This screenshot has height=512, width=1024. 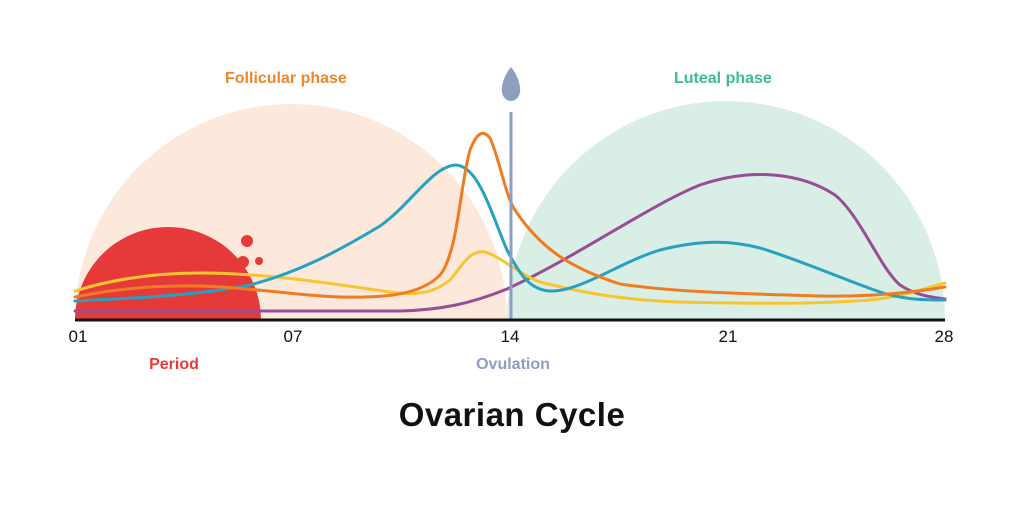 I want to click on diagram-title: Ovarian Cycle, so click(x=512, y=414).